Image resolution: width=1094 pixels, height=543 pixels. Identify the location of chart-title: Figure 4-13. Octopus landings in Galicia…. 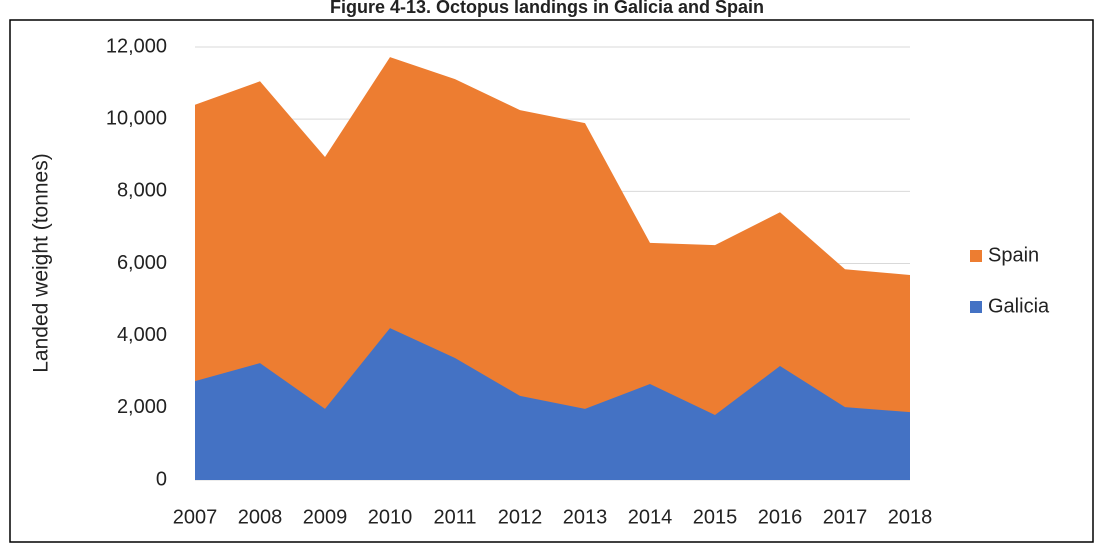
(547, 8).